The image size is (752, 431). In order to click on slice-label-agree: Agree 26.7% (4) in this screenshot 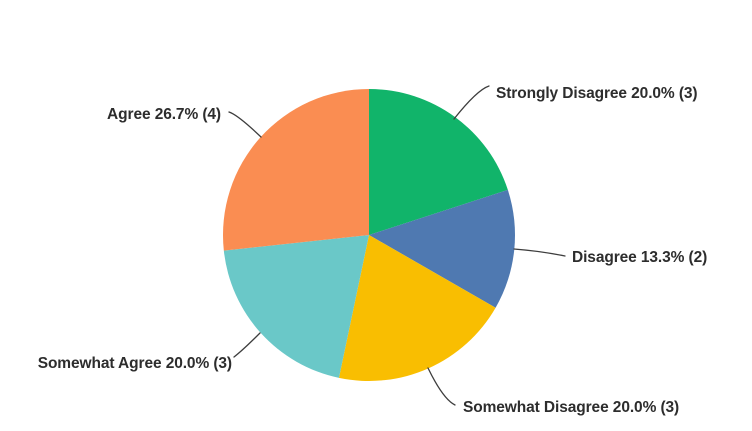, I will do `click(164, 114)`.